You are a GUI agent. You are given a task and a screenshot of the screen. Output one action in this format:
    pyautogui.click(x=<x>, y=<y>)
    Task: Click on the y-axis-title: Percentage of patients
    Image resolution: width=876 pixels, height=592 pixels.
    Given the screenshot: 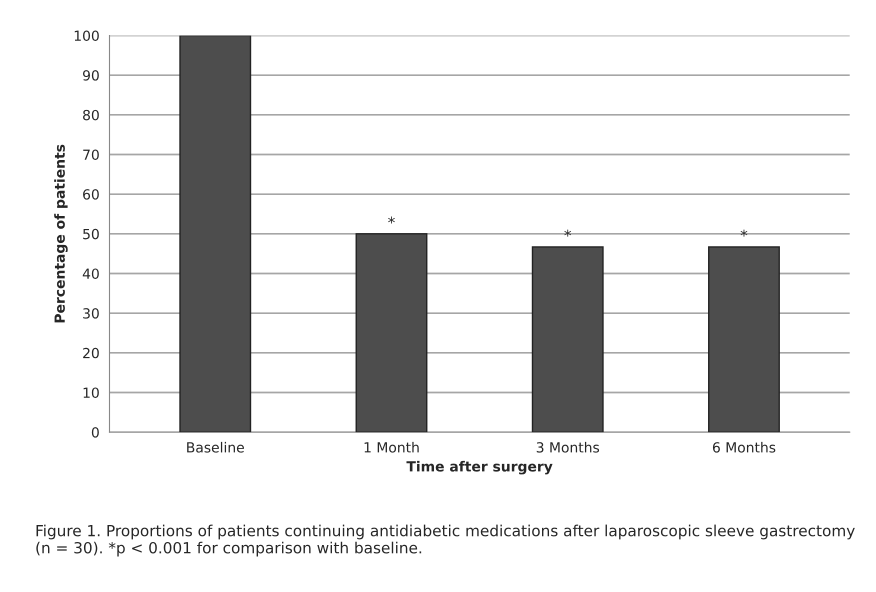 What is the action you would take?
    pyautogui.click(x=61, y=233)
    